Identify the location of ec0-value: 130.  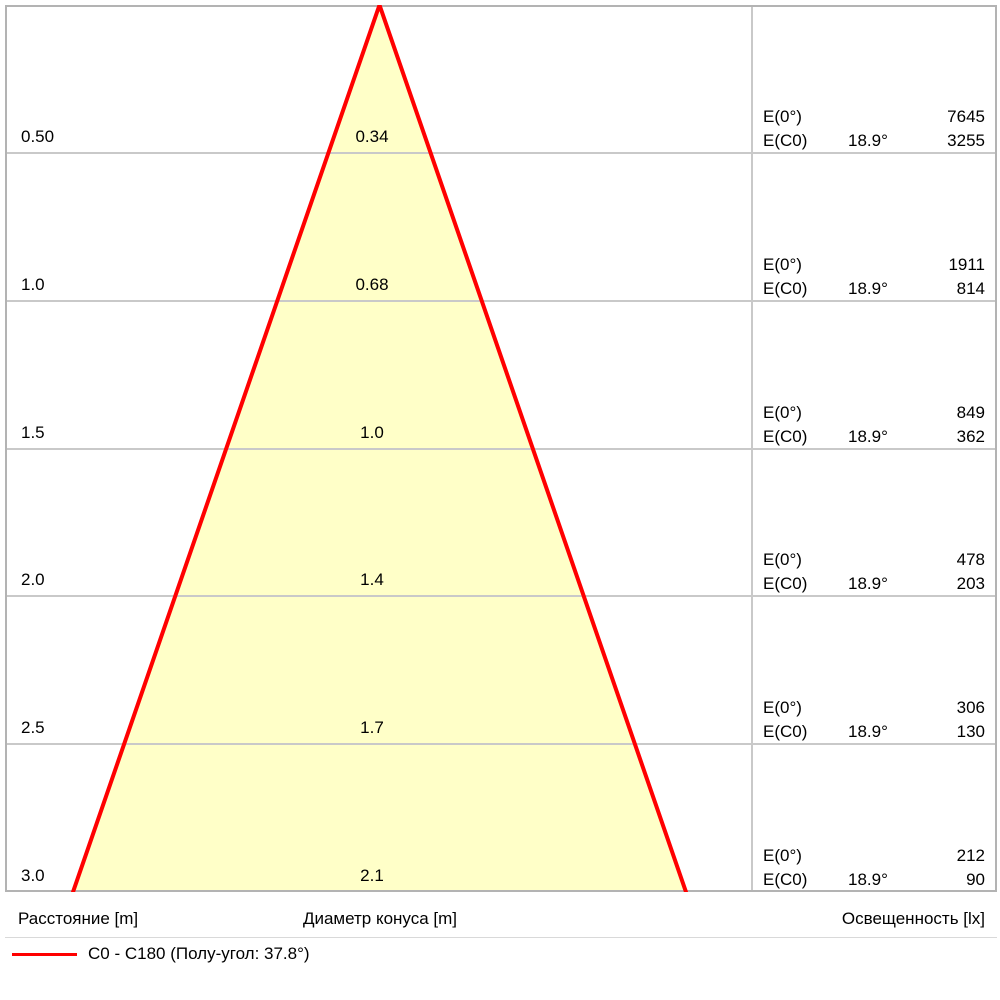
(970, 731).